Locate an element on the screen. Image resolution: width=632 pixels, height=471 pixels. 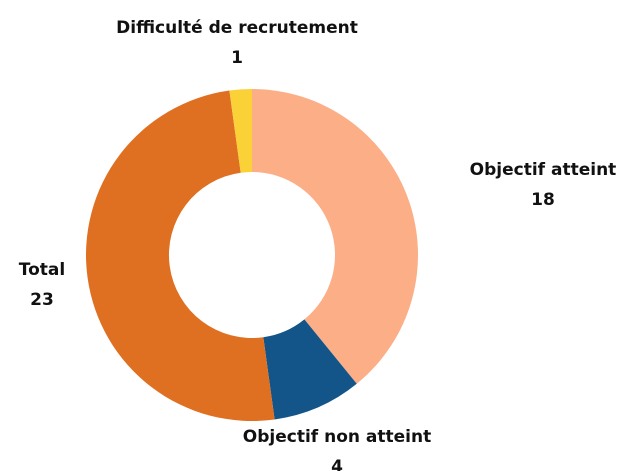
slice-label: Objectif non atteint is located at coordinates (337, 437).